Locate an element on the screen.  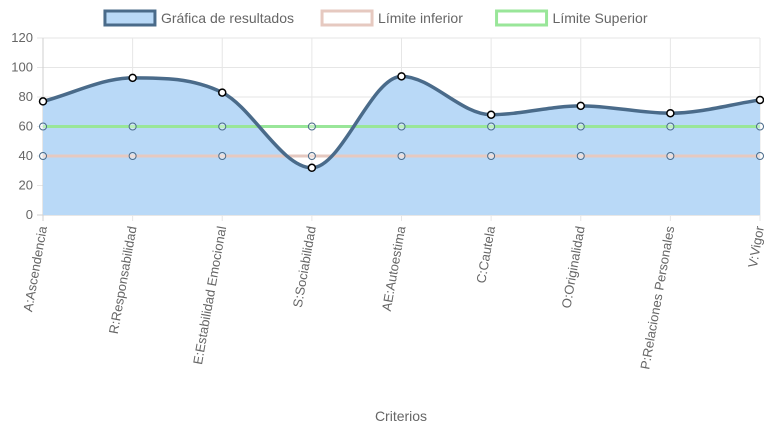
y-tick-label: 120 is located at coordinates (22, 37).